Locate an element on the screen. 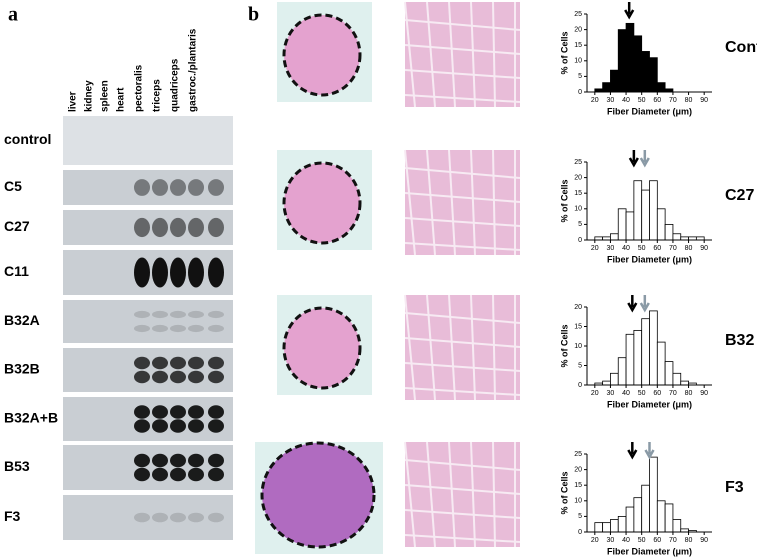  tissue-label: kidney is located at coordinates (89, 96).